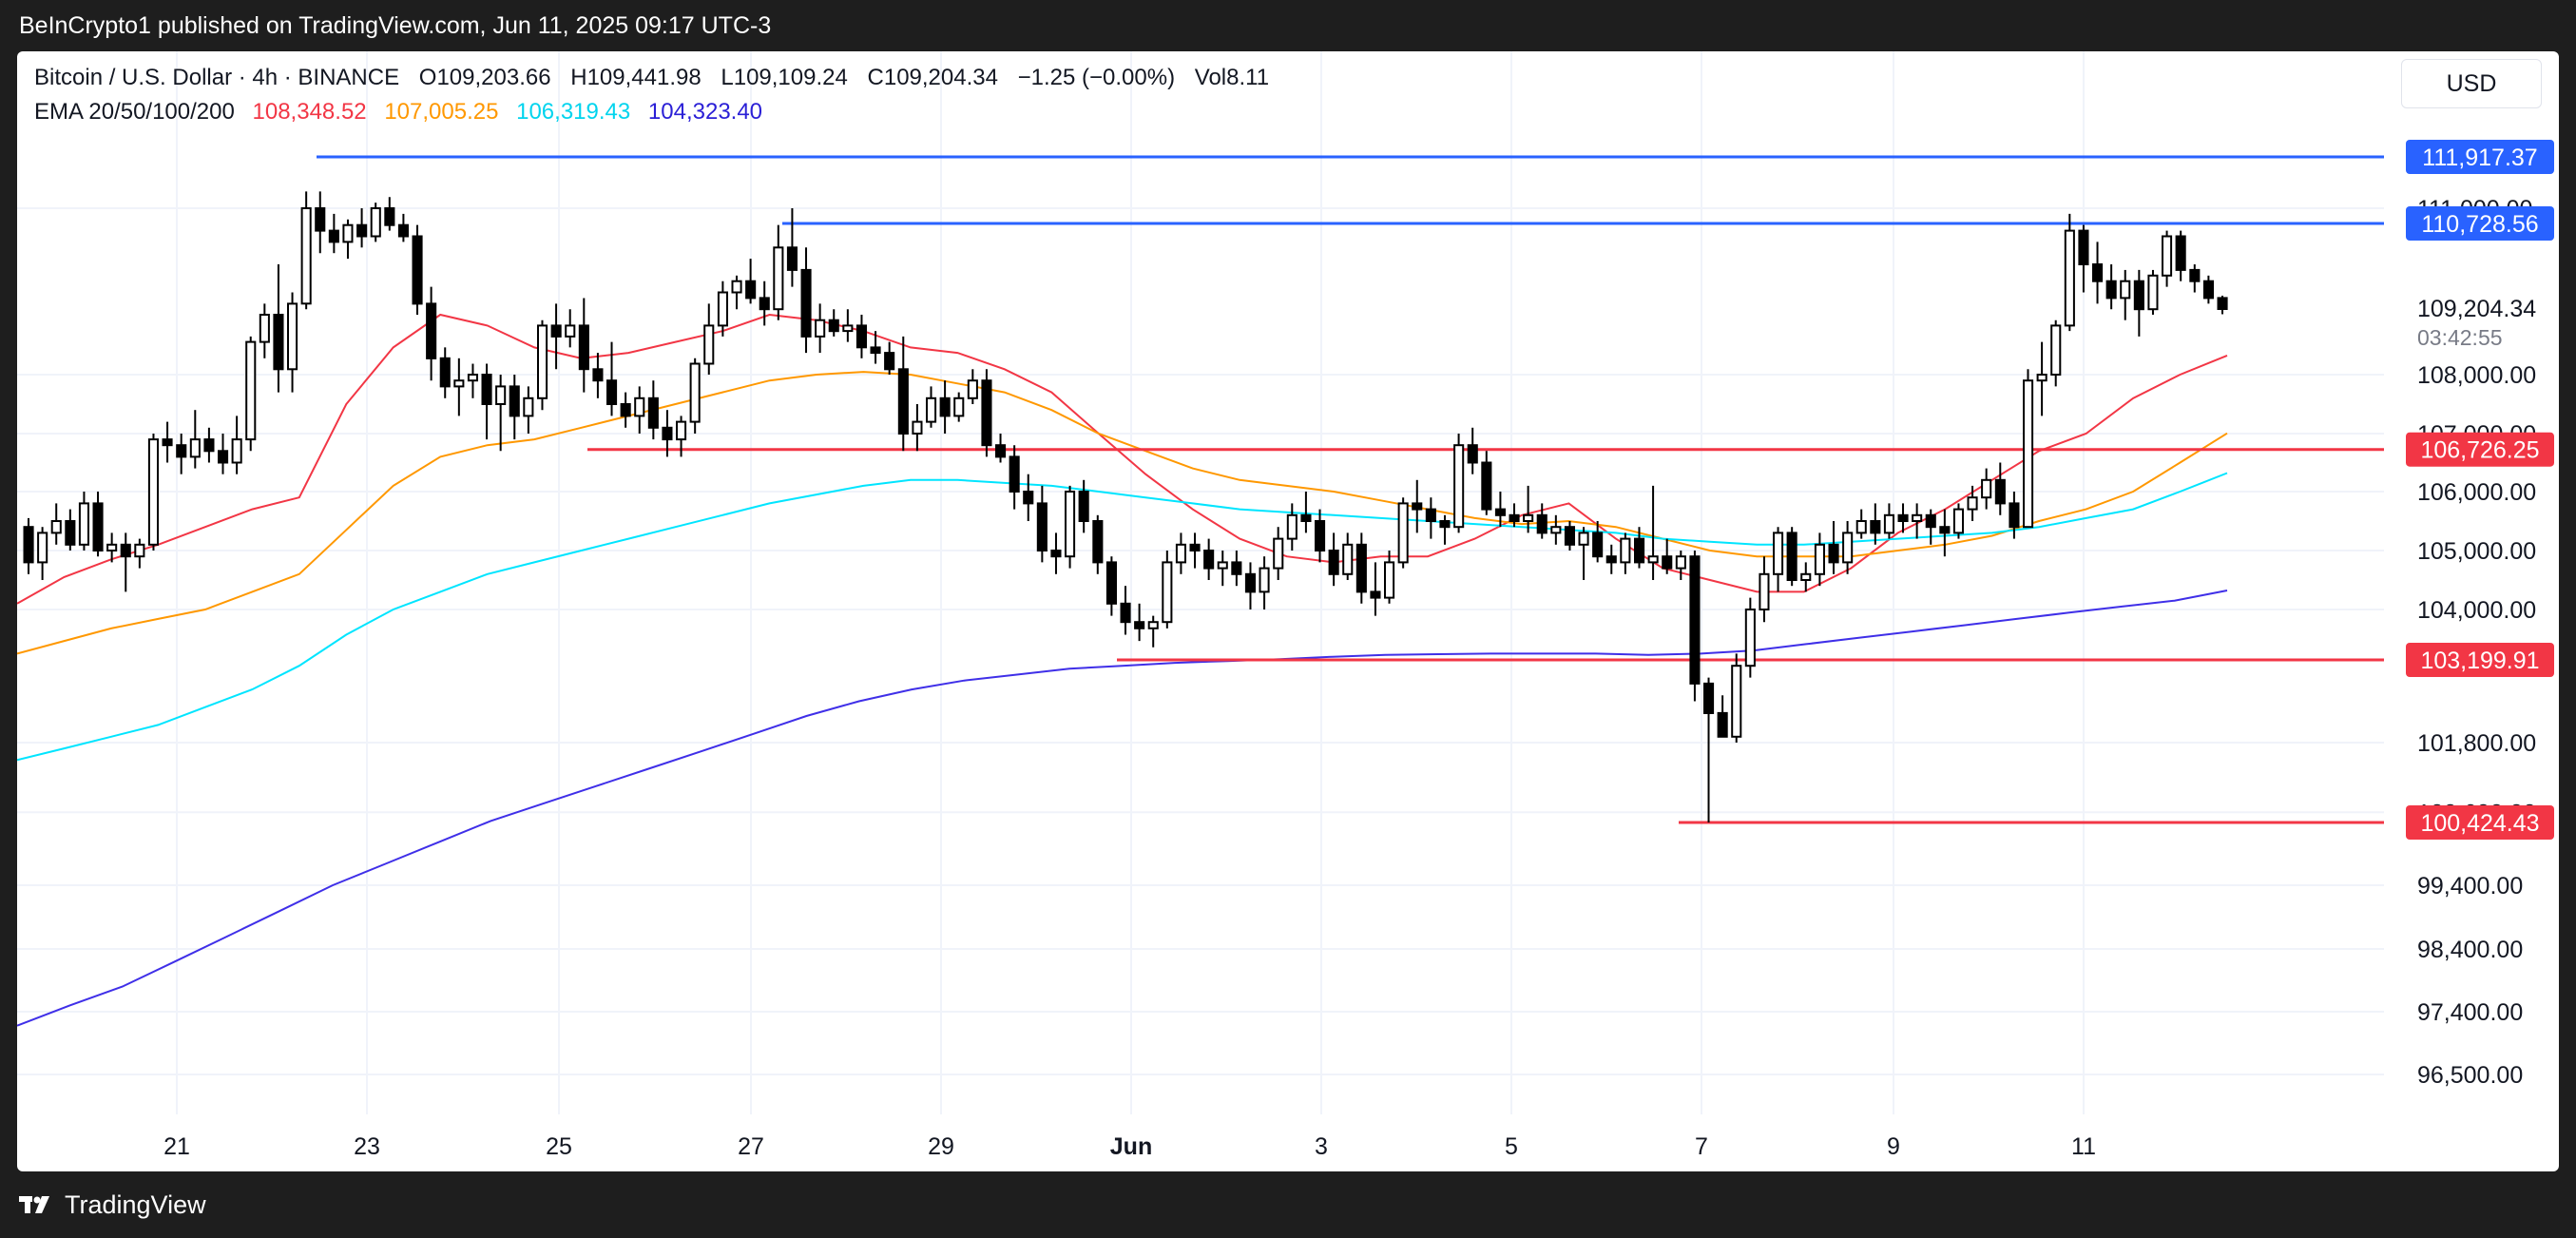  Describe the element at coordinates (1511, 1146) in the screenshot. I see `x-tick-label: 5` at that location.